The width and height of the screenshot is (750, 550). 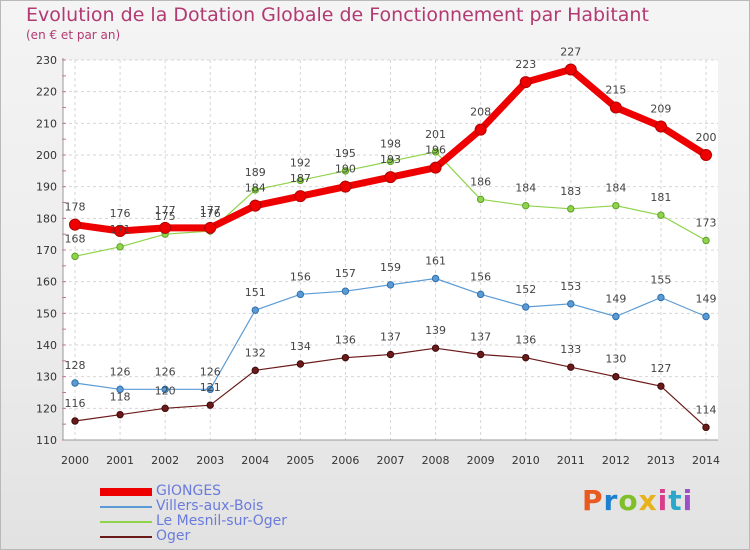 What do you see at coordinates (46, 218) in the screenshot?
I see `y-tick-label: 180` at bounding box center [46, 218].